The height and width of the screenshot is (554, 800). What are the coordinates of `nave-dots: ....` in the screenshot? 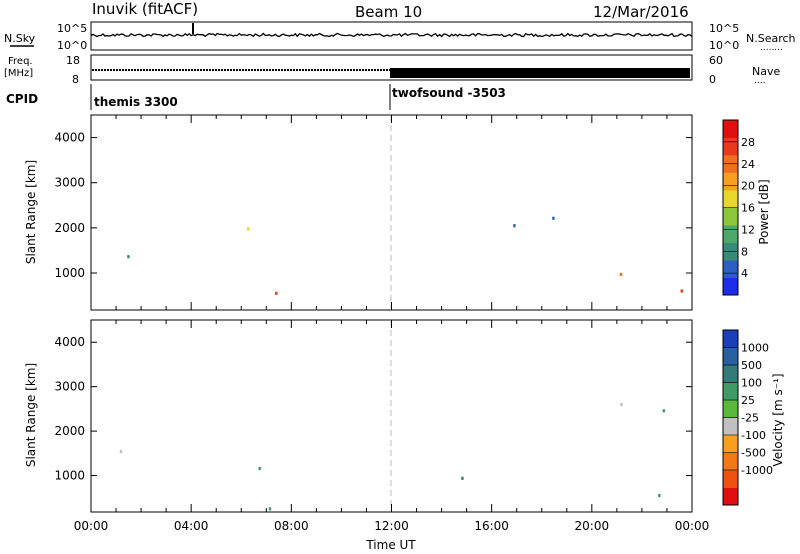 It's located at (759, 81).